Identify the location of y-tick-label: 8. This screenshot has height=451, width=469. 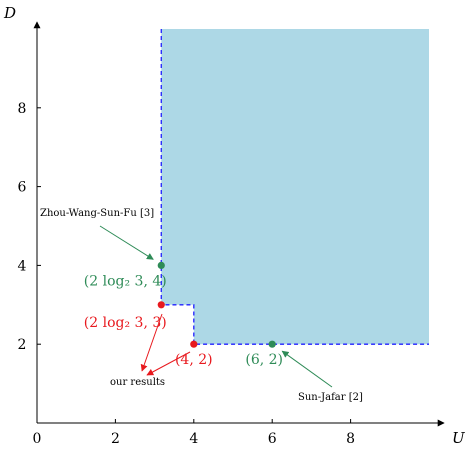
(22, 109).